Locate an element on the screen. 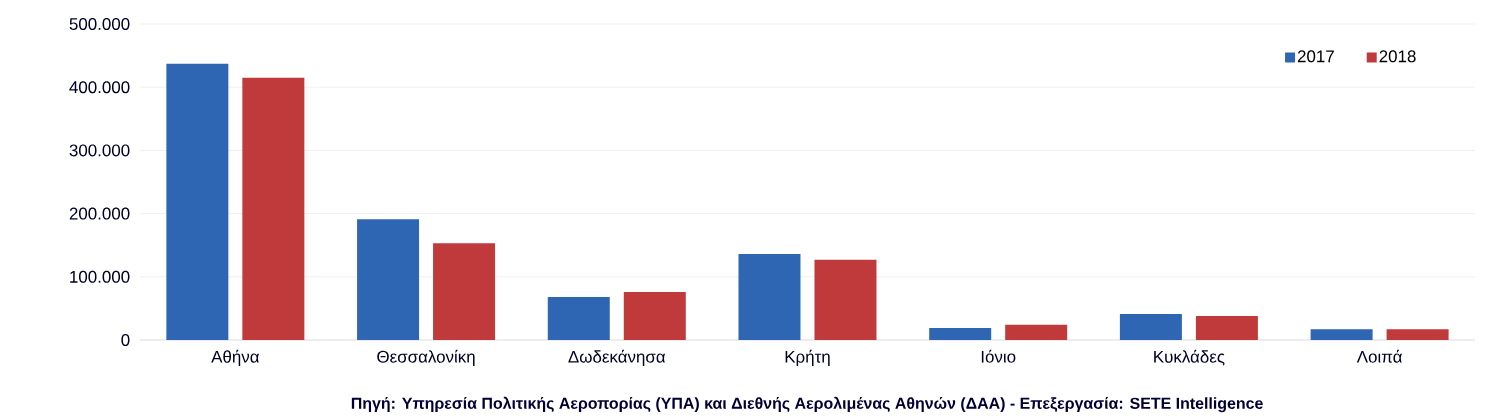 Image resolution: width=1491 pixels, height=420 pixels. y-tick-label: 0 is located at coordinates (125, 340).